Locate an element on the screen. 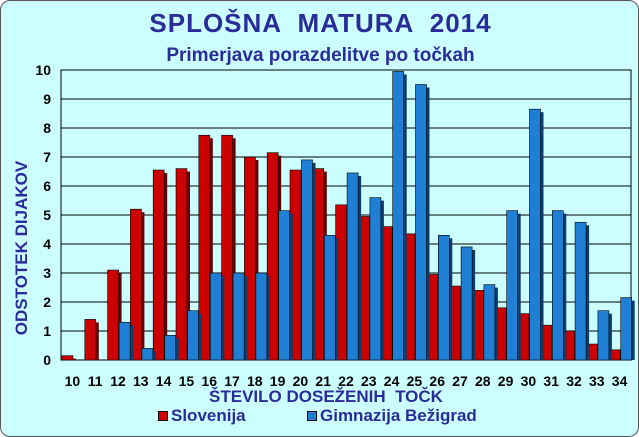 The width and height of the screenshot is (639, 437). y-tick-label: 1 is located at coordinates (47, 331).